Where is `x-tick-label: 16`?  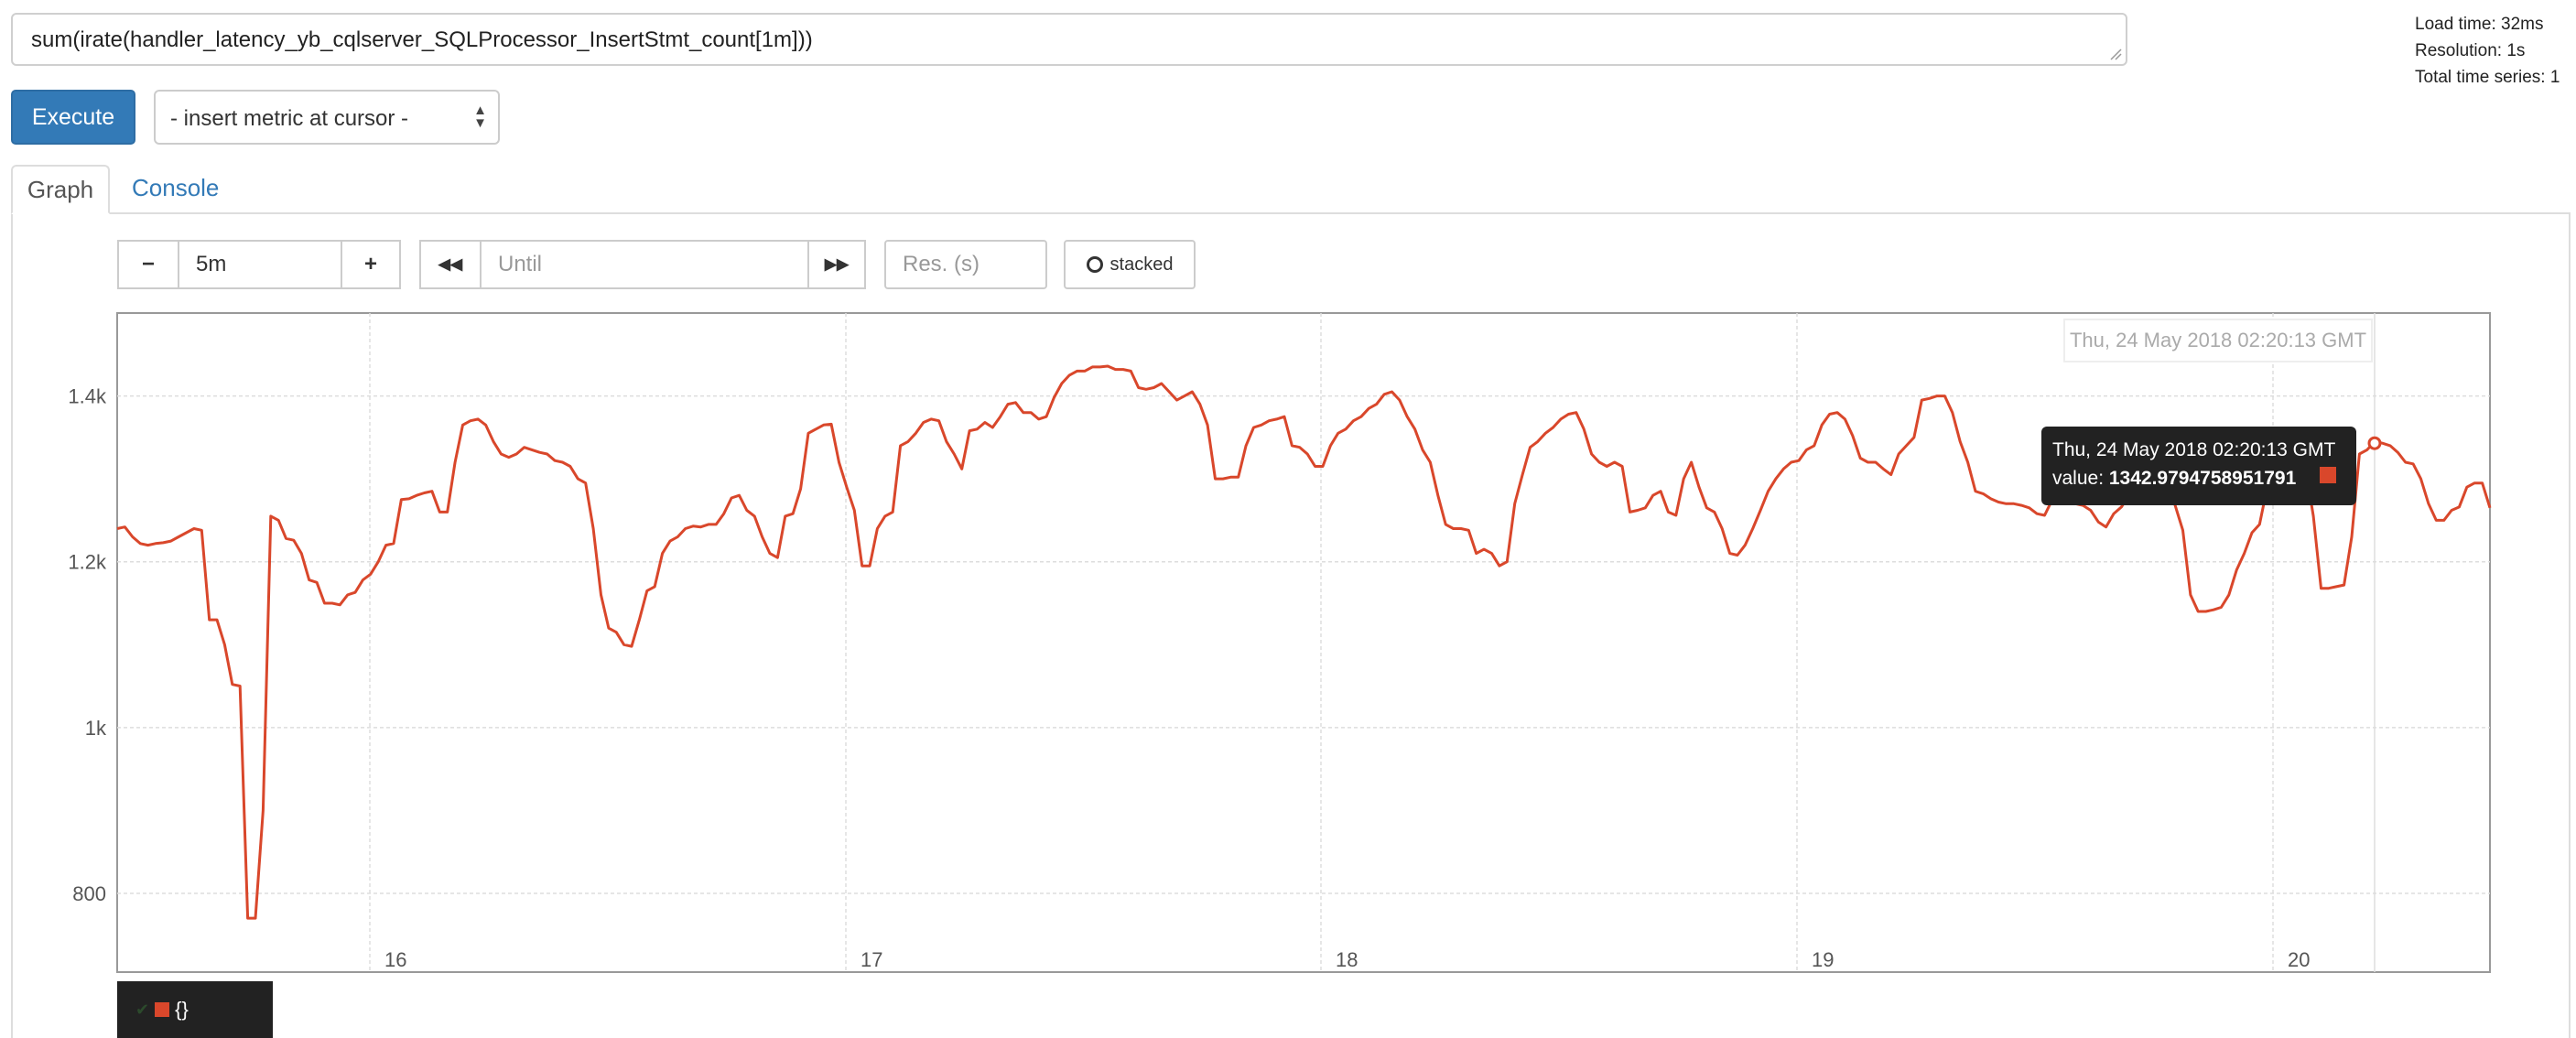
x-tick-label: 16 is located at coordinates (395, 959).